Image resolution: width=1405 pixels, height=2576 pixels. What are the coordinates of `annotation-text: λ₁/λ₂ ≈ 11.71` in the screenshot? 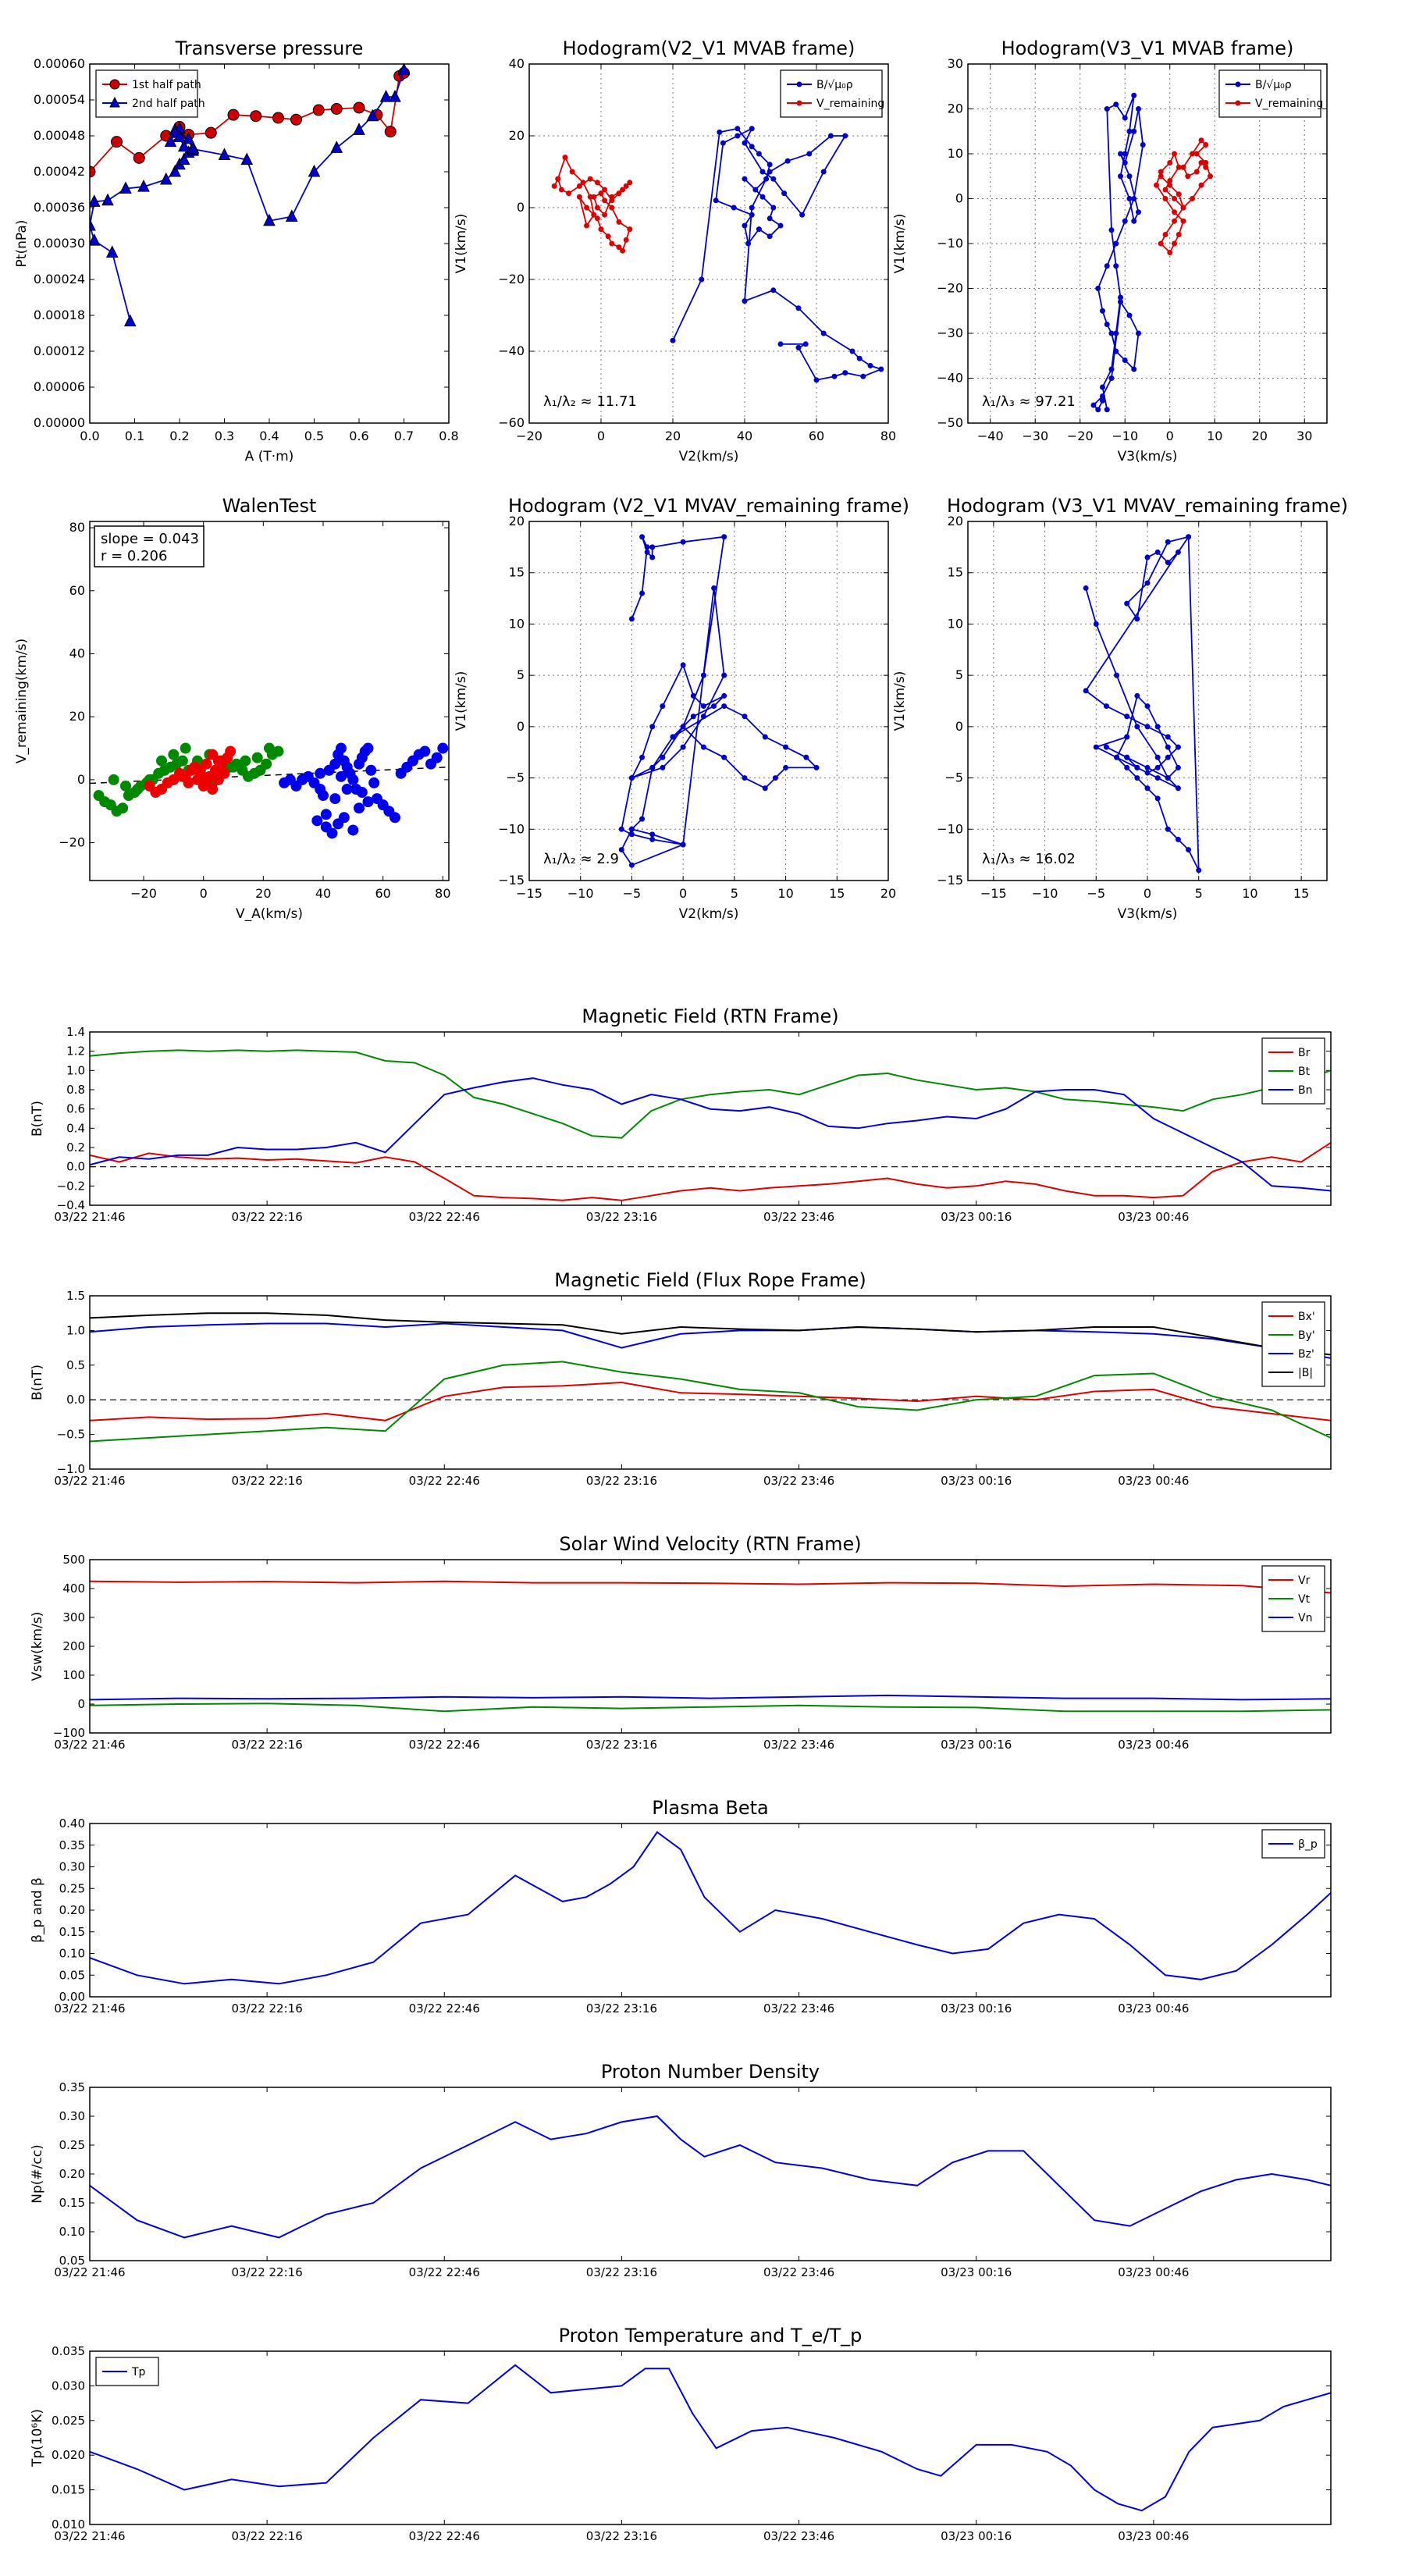 It's located at (590, 401).